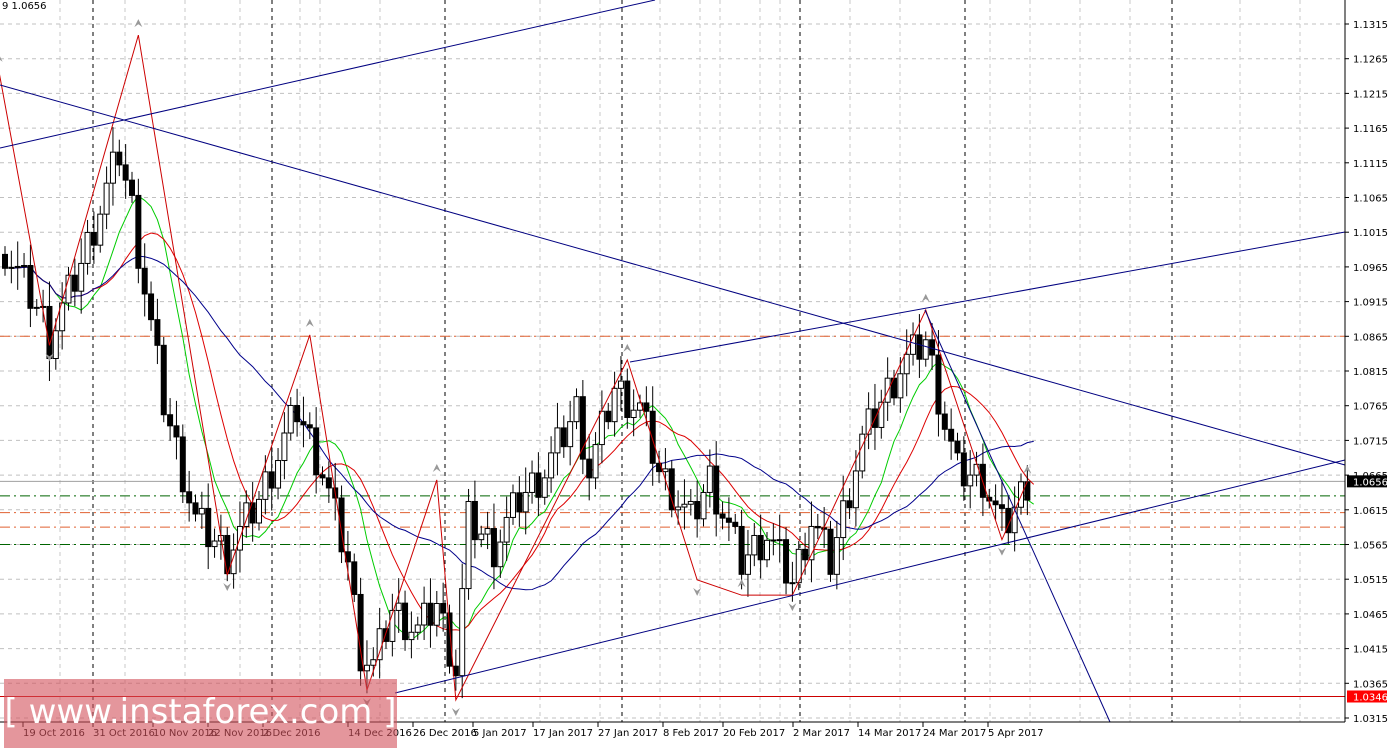  Describe the element at coordinates (1370, 60) in the screenshot. I see `y-tick-label: 1.1265` at that location.